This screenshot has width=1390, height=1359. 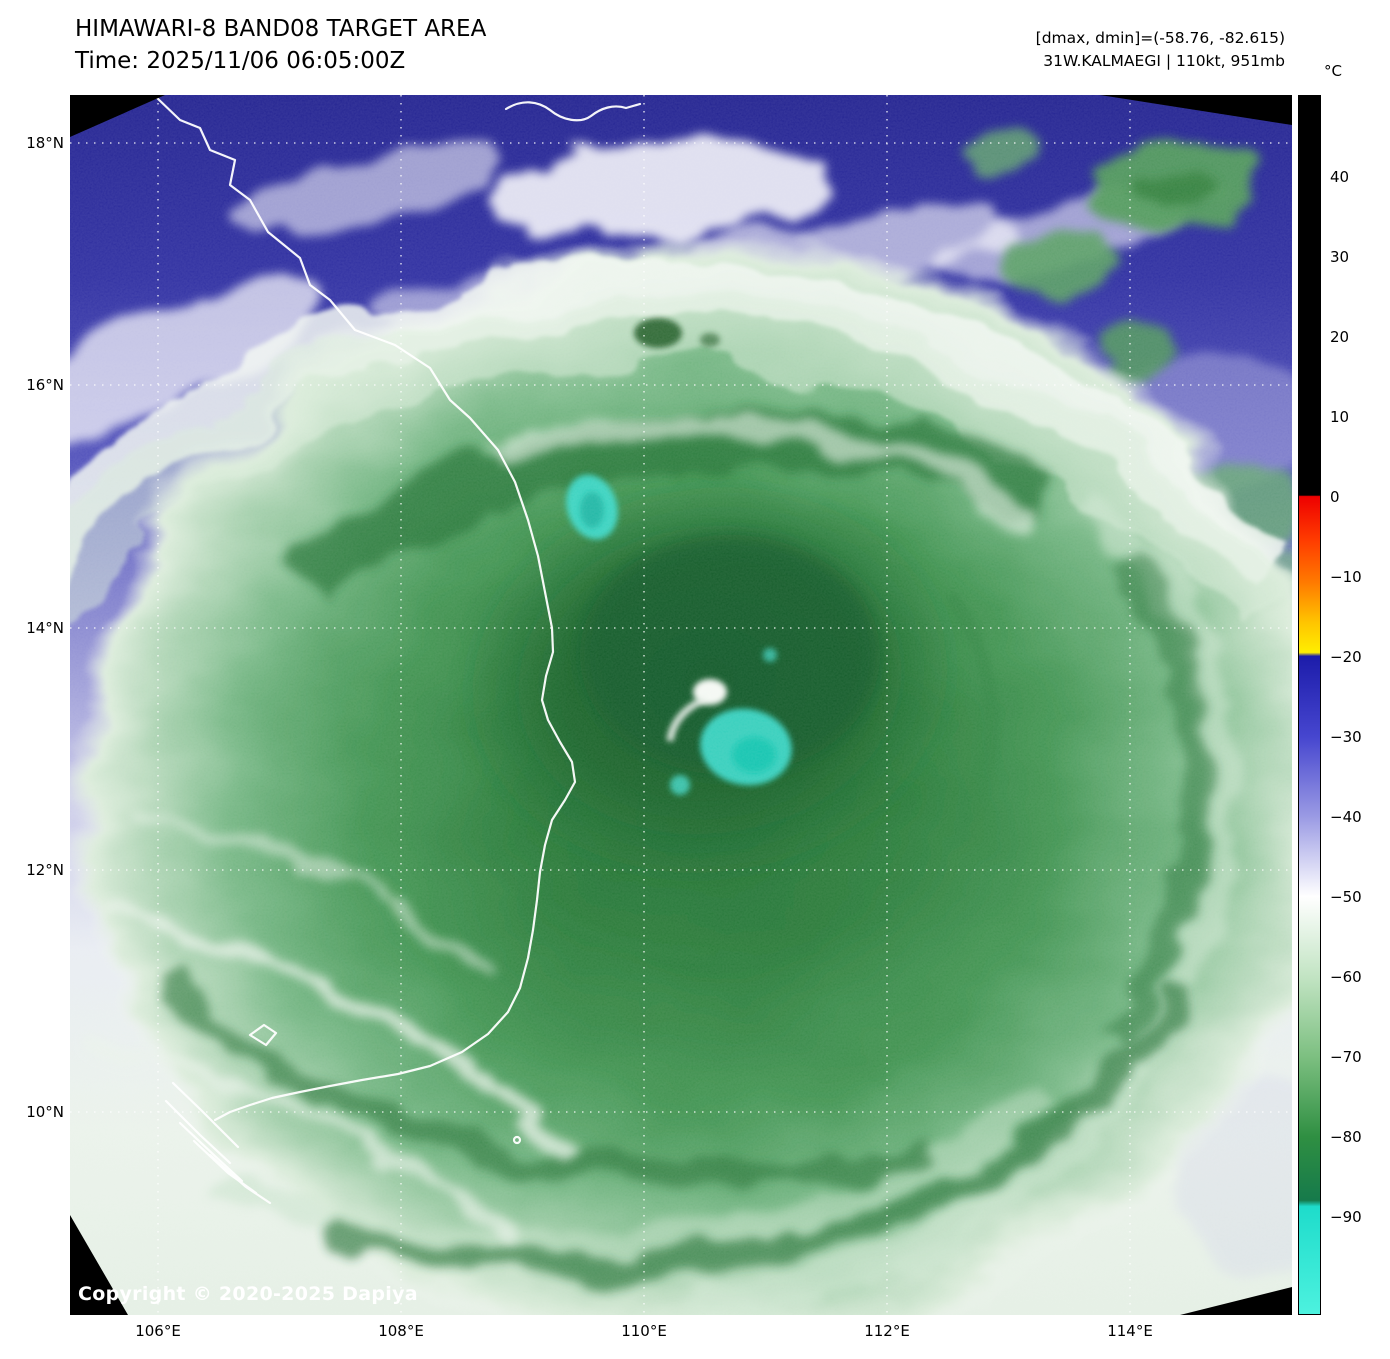 What do you see at coordinates (1346, 577) in the screenshot?
I see `colorbar-tick-label: −10` at bounding box center [1346, 577].